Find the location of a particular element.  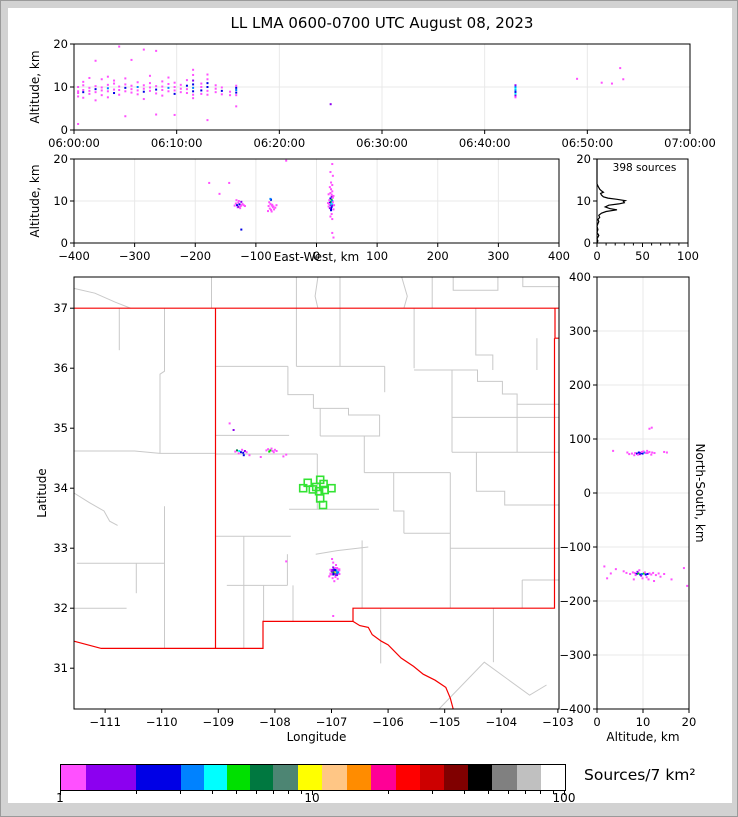

eastwest-panel-xlabel: East-West, km is located at coordinates (316, 257).